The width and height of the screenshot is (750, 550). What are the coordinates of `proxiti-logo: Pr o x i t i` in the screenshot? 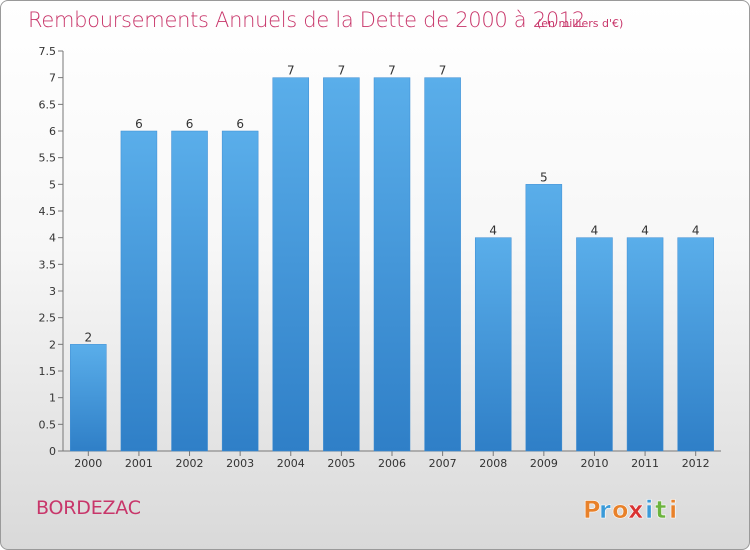 It's located at (630, 510).